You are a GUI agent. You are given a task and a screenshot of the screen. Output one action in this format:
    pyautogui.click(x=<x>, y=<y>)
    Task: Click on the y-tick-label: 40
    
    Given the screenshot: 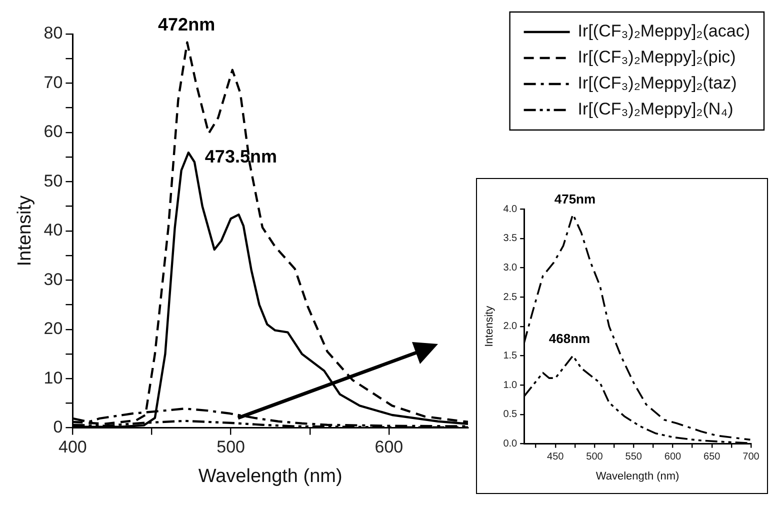 What is the action you would take?
    pyautogui.click(x=53, y=230)
    